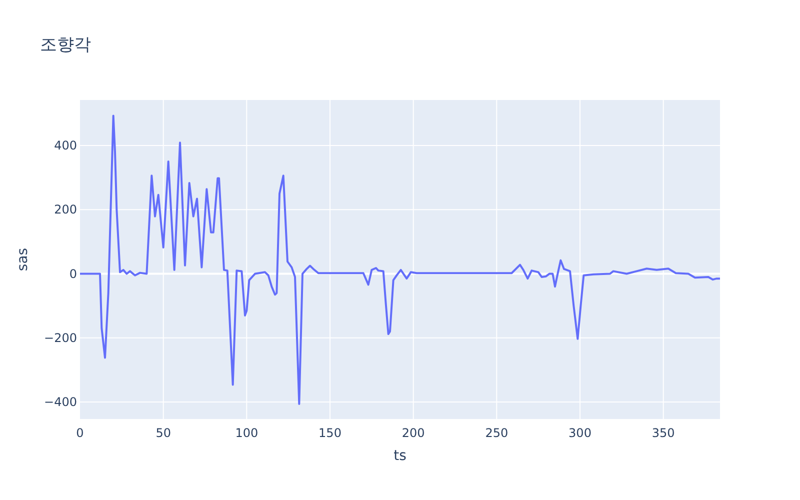 The image size is (800, 500). Describe the element at coordinates (246, 433) in the screenshot. I see `x-tick-label: 100` at that location.